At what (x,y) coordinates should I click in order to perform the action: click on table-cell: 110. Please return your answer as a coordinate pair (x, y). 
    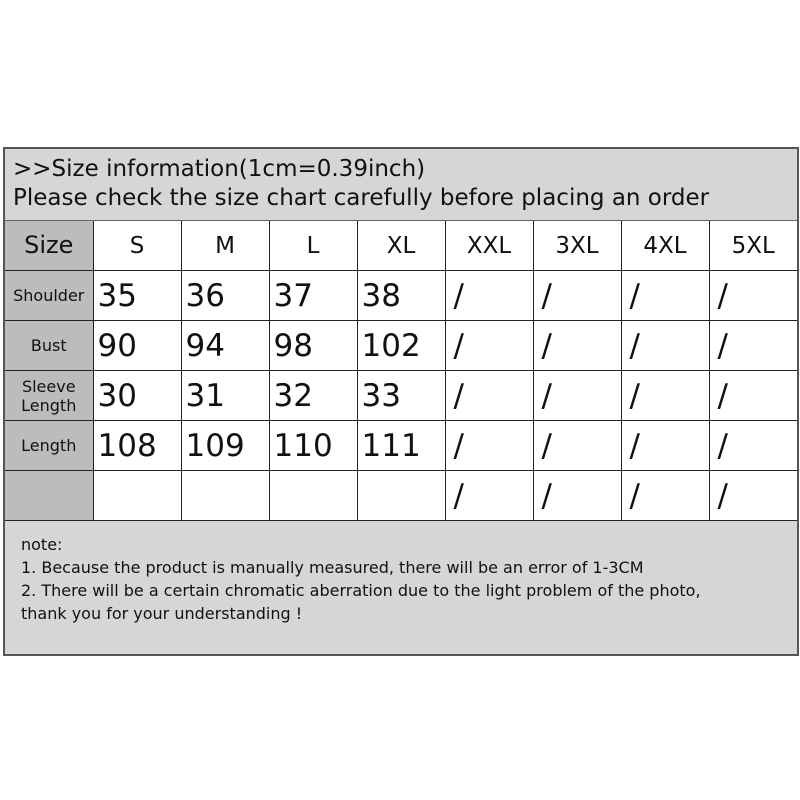
    Looking at the image, I should click on (313, 445).